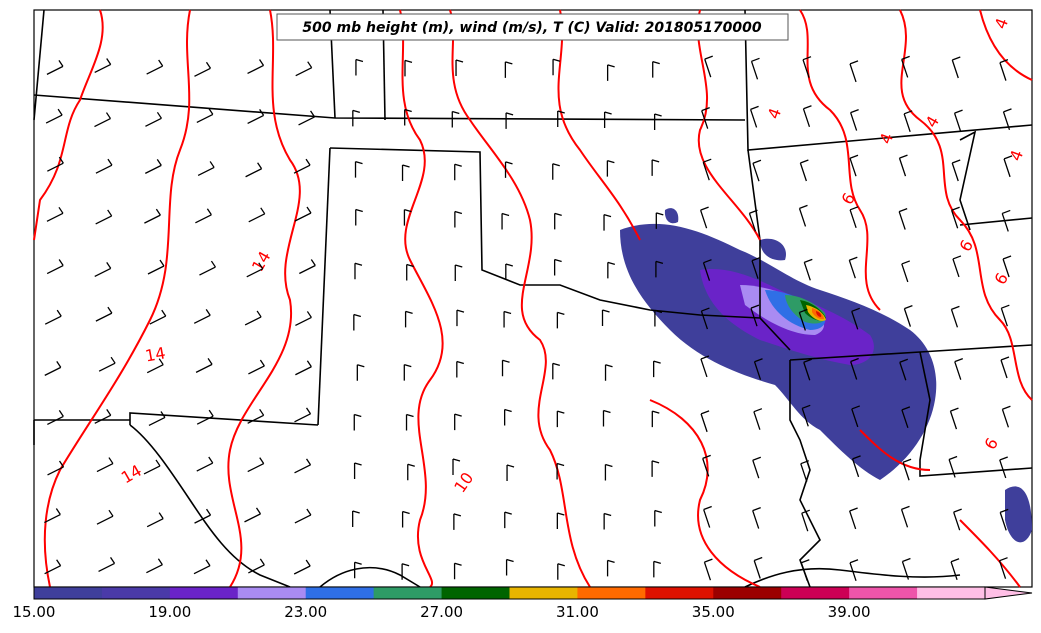  What do you see at coordinates (442, 612) in the screenshot?
I see `colorbar-labels: 15.00 19.00 23.00 27.00 31.00 35.00 39.00` at bounding box center [442, 612].